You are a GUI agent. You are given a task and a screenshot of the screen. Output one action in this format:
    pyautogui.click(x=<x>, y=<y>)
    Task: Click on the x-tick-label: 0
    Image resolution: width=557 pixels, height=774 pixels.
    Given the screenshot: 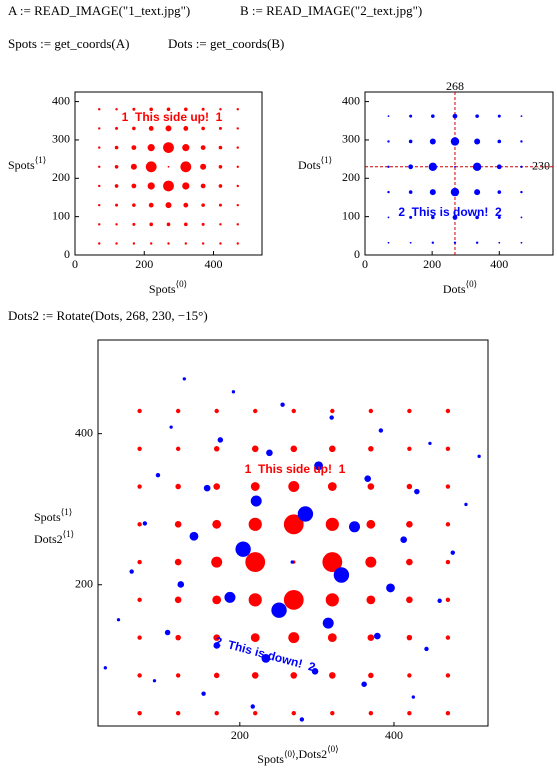 What is the action you would take?
    pyautogui.click(x=365, y=264)
    